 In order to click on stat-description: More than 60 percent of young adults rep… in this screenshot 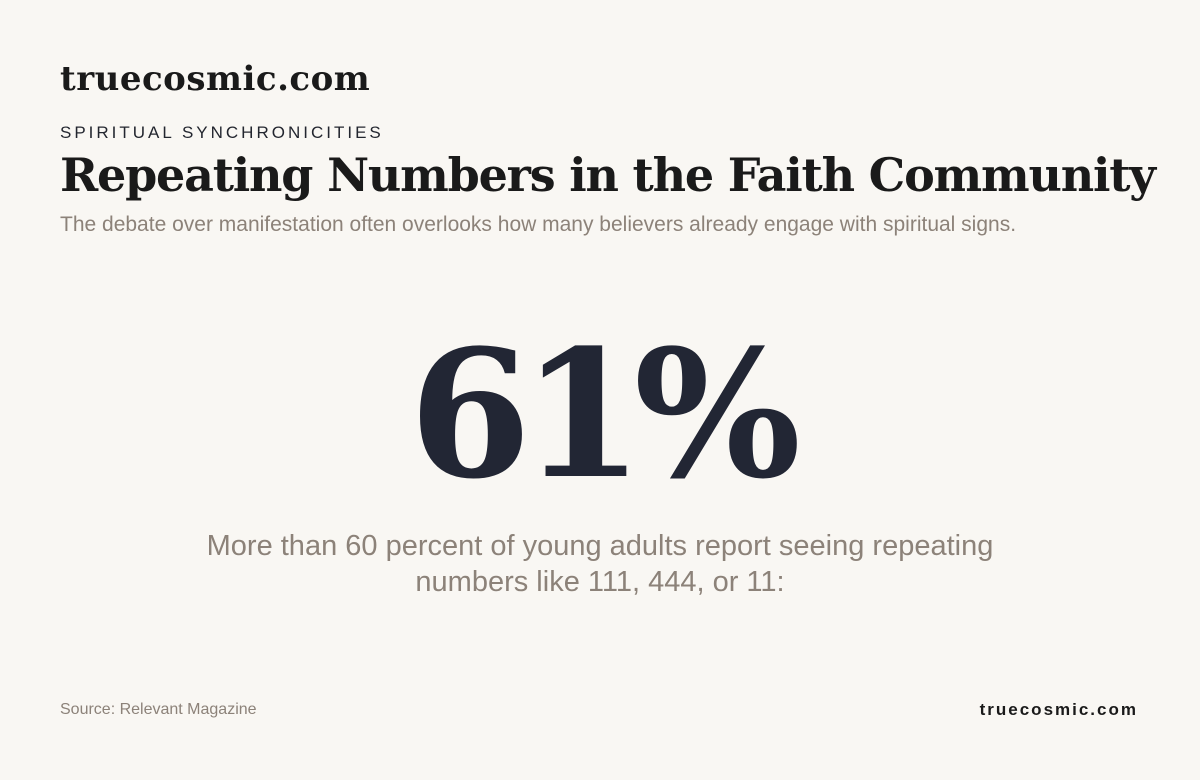, I will do `click(600, 564)`.